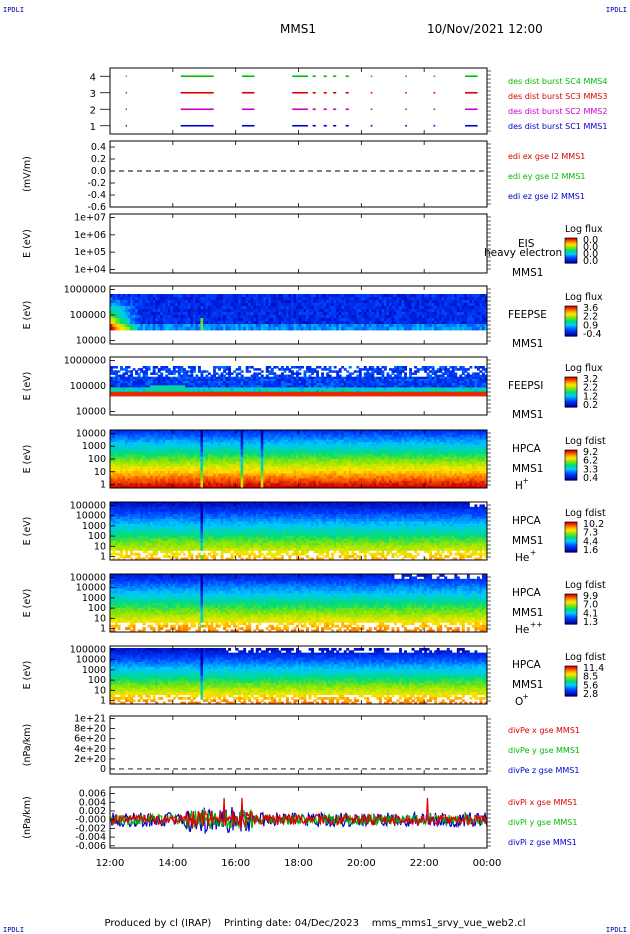 Image resolution: width=630 pixels, height=934 pixels. What do you see at coordinates (571, 250) in the screenshot?
I see `colorbar-frame` at bounding box center [571, 250].